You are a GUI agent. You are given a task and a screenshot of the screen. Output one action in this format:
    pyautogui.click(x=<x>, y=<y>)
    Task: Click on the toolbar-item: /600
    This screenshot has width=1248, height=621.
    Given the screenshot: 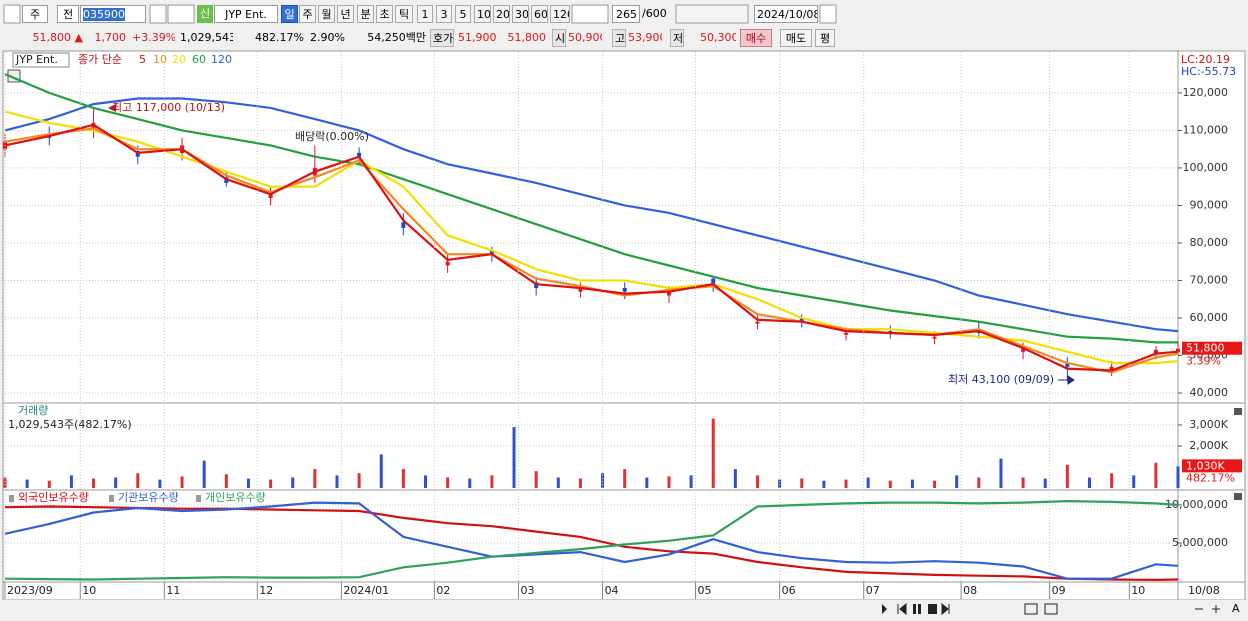 What is the action you would take?
    pyautogui.click(x=654, y=13)
    